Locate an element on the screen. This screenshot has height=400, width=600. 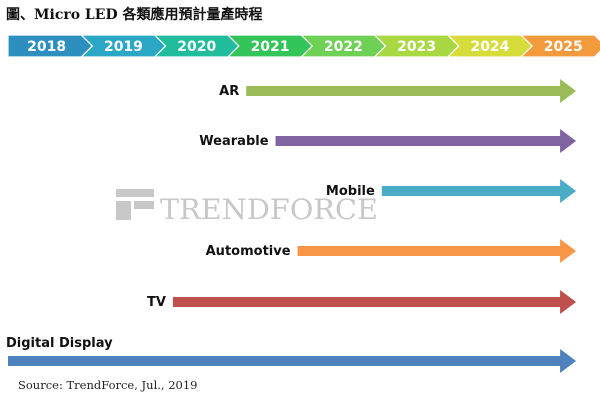
year-tick-label: 2025 is located at coordinates (563, 47).